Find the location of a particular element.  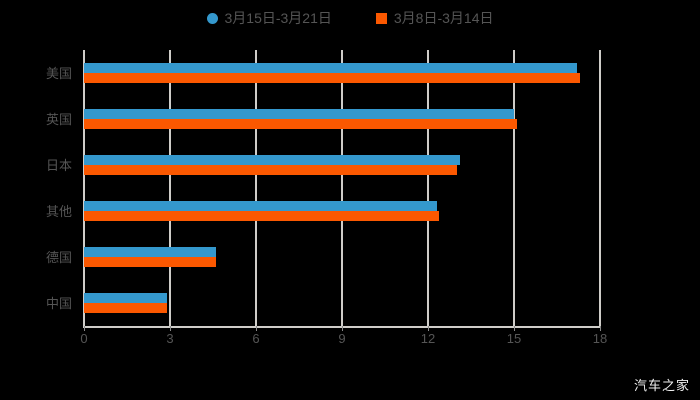

y-axis-category-label: 中国 is located at coordinates (58, 303).